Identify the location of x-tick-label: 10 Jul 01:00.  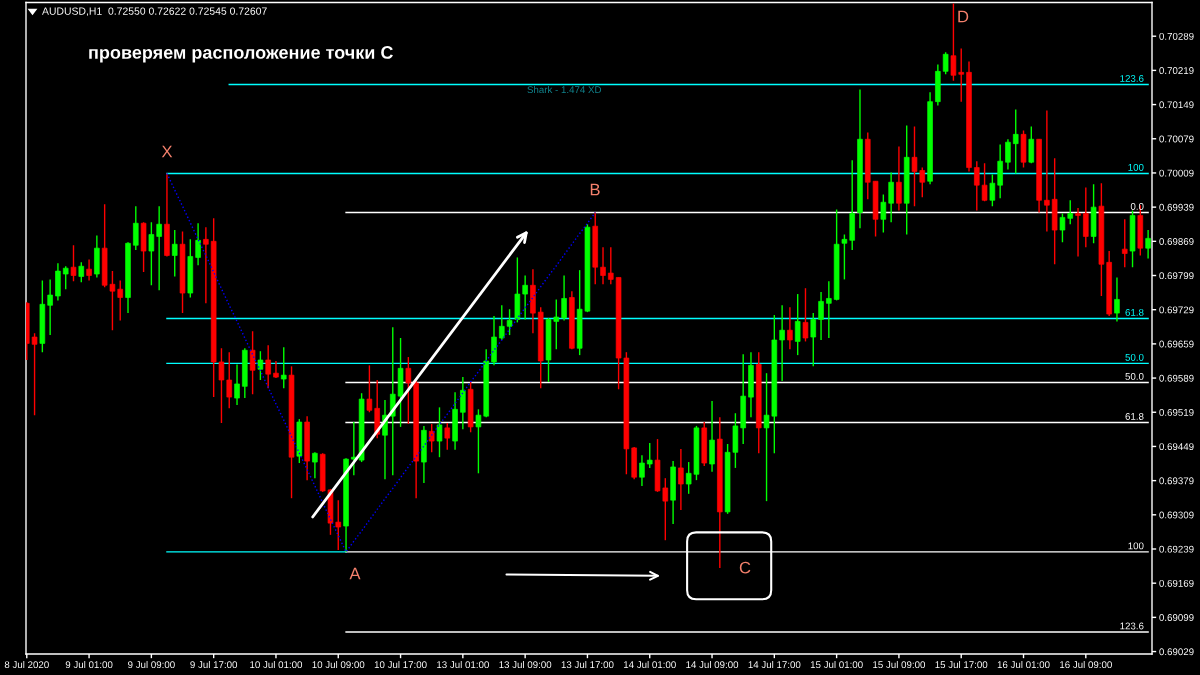
(276, 664).